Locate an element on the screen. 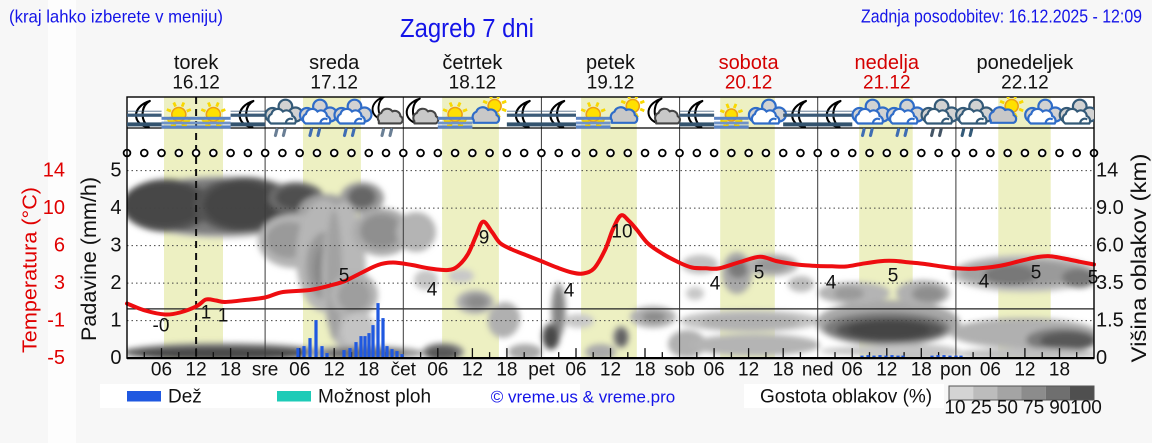 This screenshot has height=448, width=1152. svg-text: 2 is located at coordinates (115, 283).